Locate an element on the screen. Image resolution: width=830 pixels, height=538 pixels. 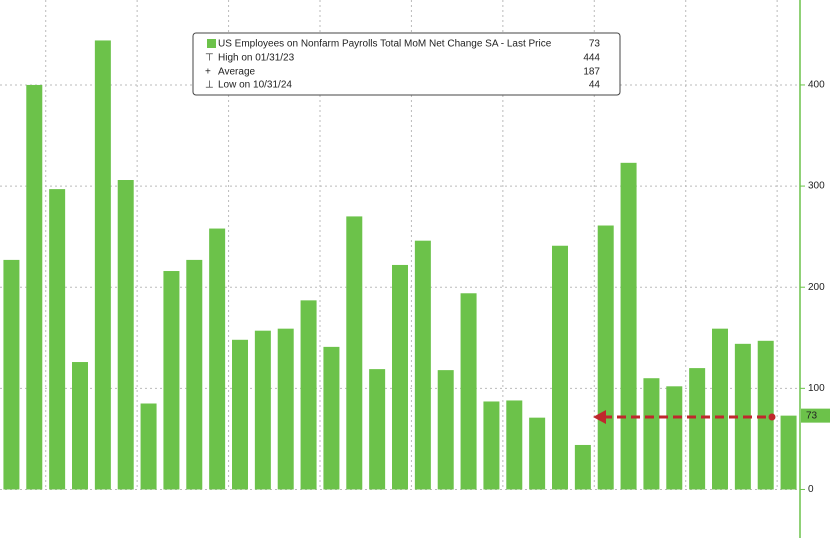
y-tick-label: 100 is located at coordinates (816, 388).